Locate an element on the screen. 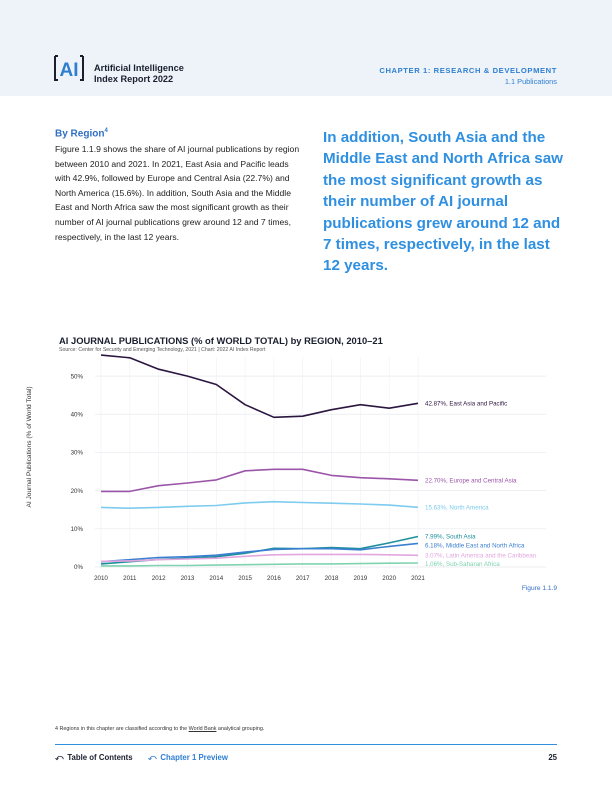  series-end-label: 42.87%, East Asia and Pacific is located at coordinates (466, 404).